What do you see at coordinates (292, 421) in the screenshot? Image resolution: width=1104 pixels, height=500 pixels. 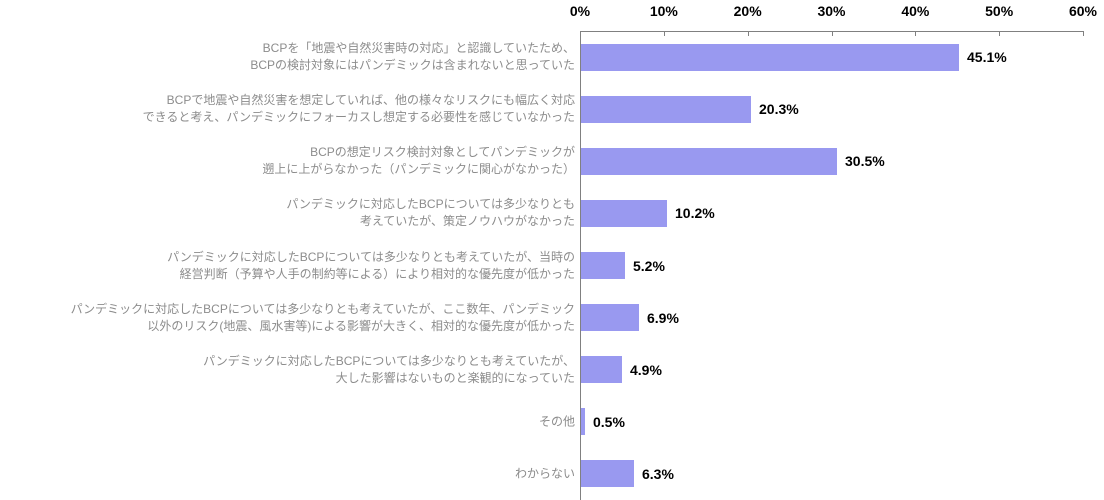 I see `category-label: その他` at bounding box center [292, 421].